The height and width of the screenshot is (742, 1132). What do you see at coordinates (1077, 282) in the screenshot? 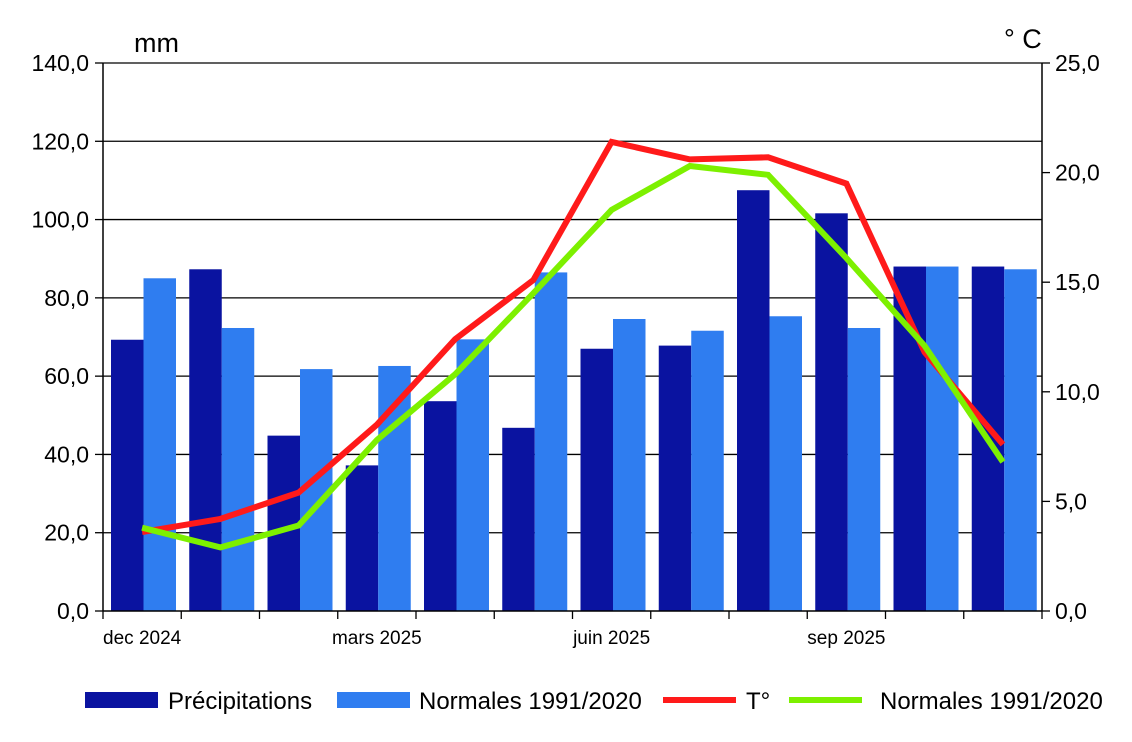
I see `right-tick-label: 15,0` at bounding box center [1077, 282].